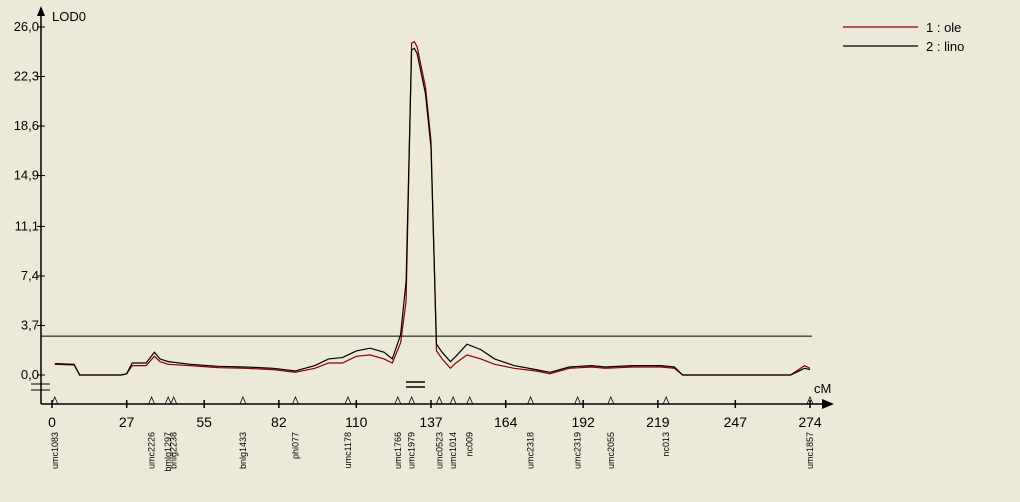  What do you see at coordinates (810, 422) in the screenshot?
I see `x-tick-label: 274` at bounding box center [810, 422].